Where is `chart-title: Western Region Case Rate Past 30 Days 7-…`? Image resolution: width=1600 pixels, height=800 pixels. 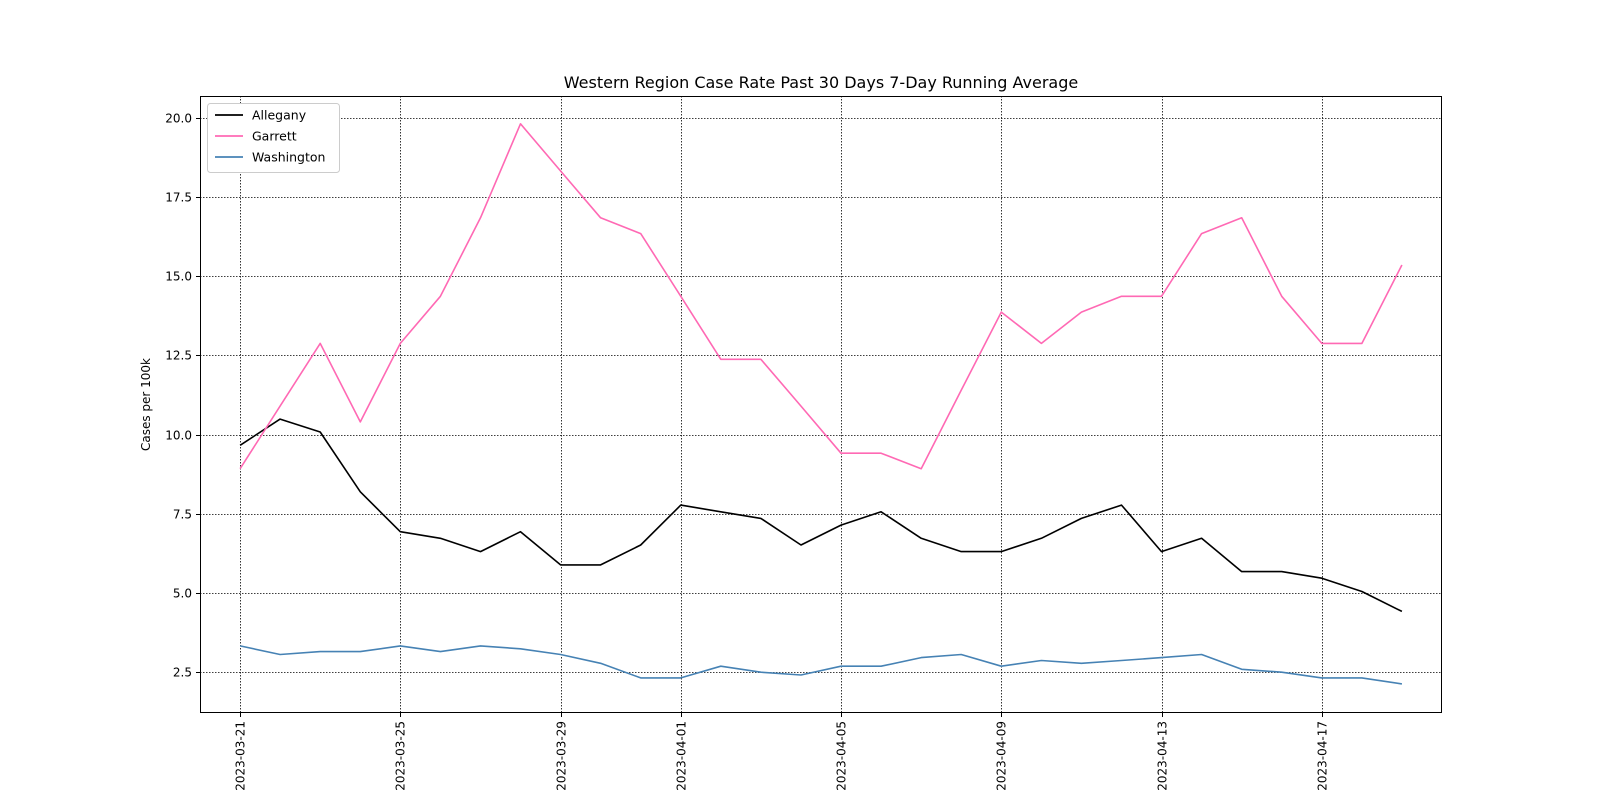 chart-title: Western Region Case Rate Past 30 Days 7-… is located at coordinates (821, 82).